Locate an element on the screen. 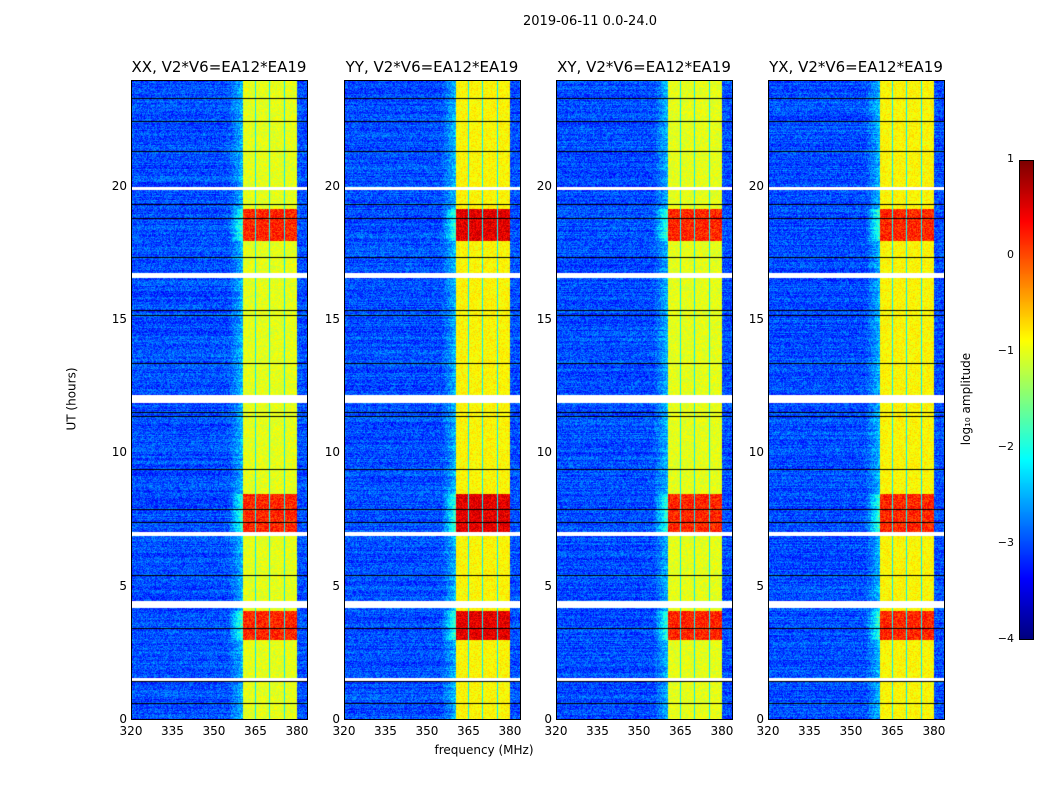 This screenshot has width=1050, height=800. panel-title: YY, V2*V6=EA12*EA19 is located at coordinates (432, 67).